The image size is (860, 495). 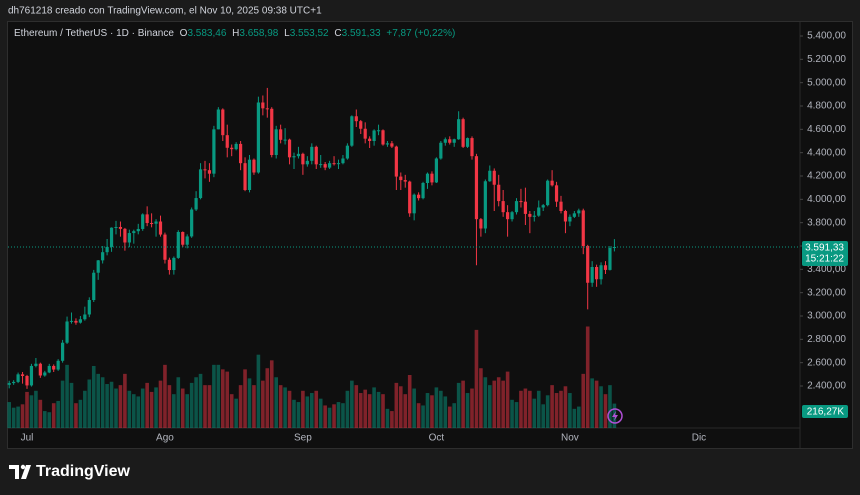 What do you see at coordinates (20, 471) in the screenshot?
I see `brand-logo` at bounding box center [20, 471].